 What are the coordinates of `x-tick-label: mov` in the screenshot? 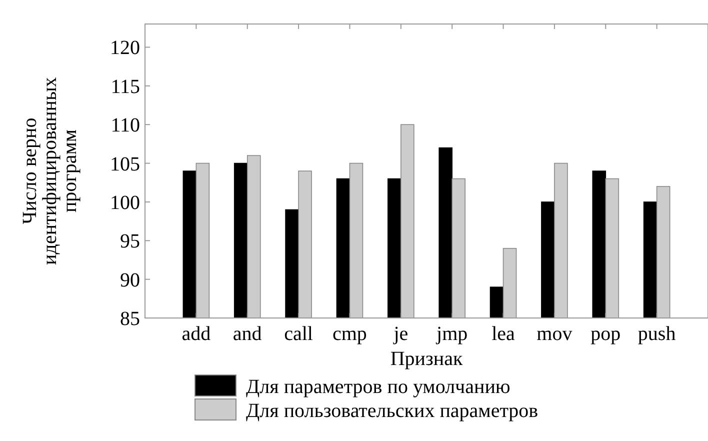 It's located at (554, 334).